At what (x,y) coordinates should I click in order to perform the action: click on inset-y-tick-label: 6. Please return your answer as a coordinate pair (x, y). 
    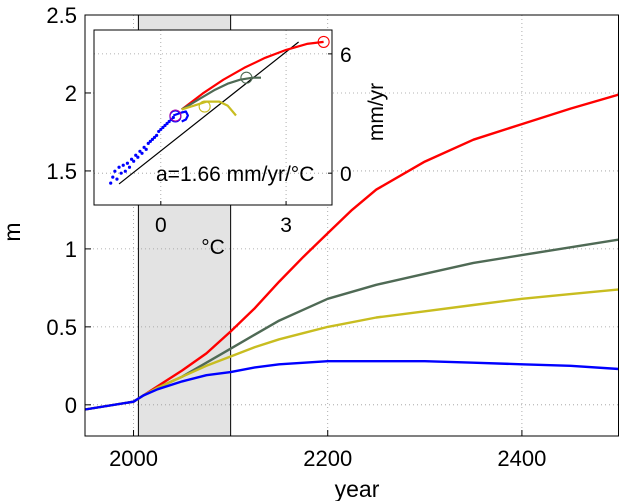
    Looking at the image, I should click on (346, 55).